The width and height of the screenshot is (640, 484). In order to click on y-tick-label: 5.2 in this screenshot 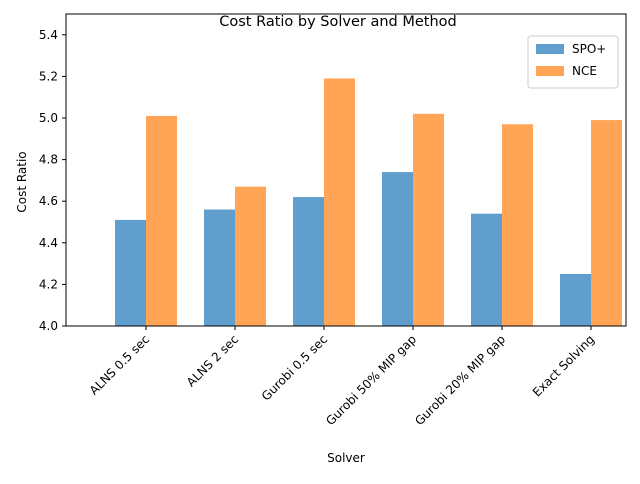, I will do `click(48, 76)`.